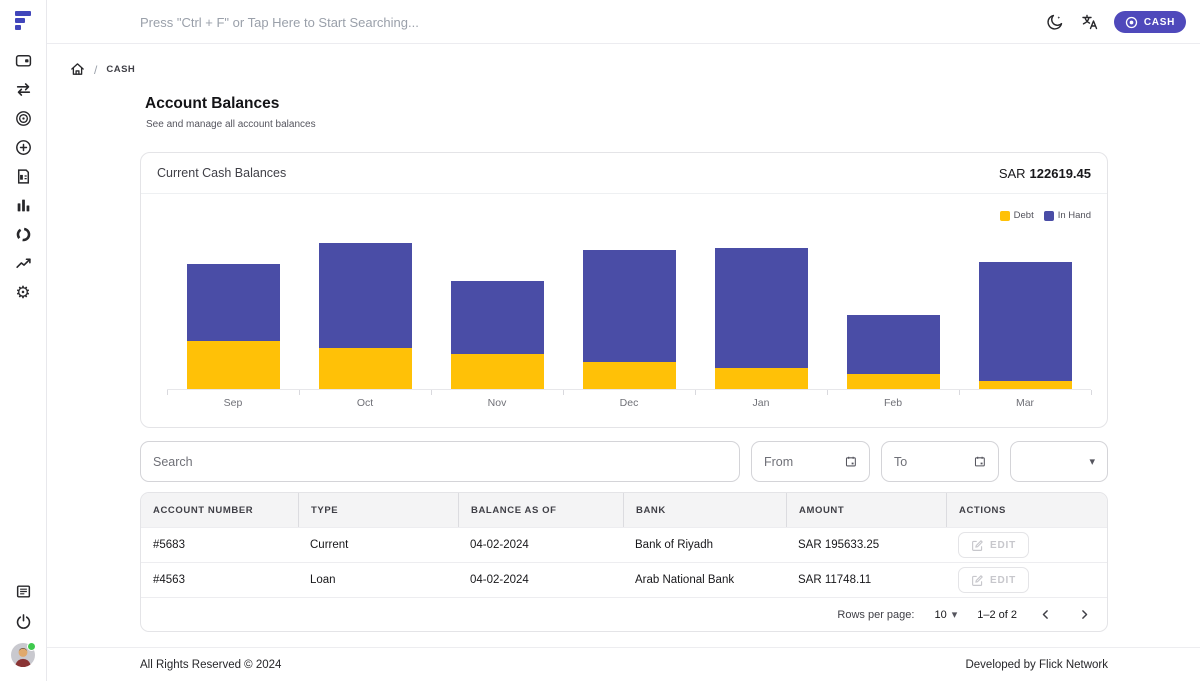 The height and width of the screenshot is (681, 1200). What do you see at coordinates (1159, 22) in the screenshot?
I see `cash-button-label: CASH` at bounding box center [1159, 22].